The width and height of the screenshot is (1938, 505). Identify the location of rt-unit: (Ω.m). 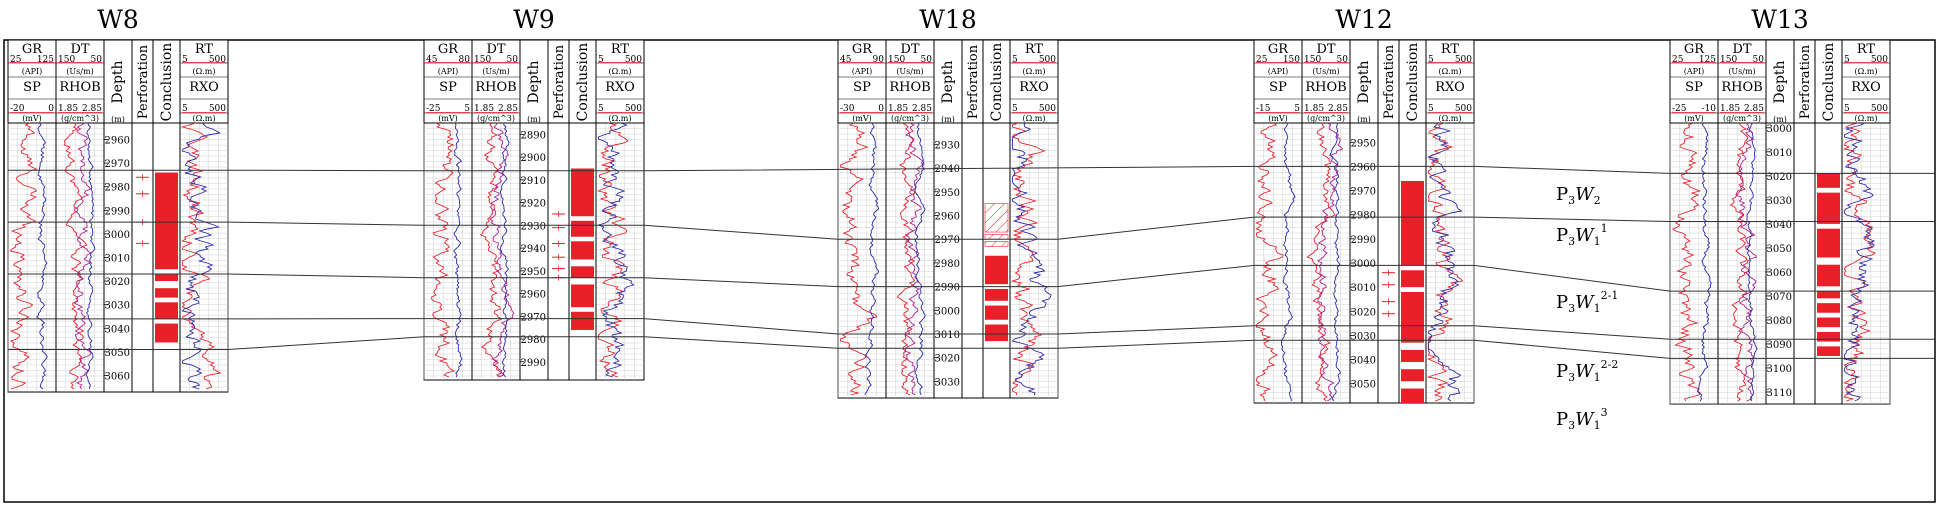
(203, 71).